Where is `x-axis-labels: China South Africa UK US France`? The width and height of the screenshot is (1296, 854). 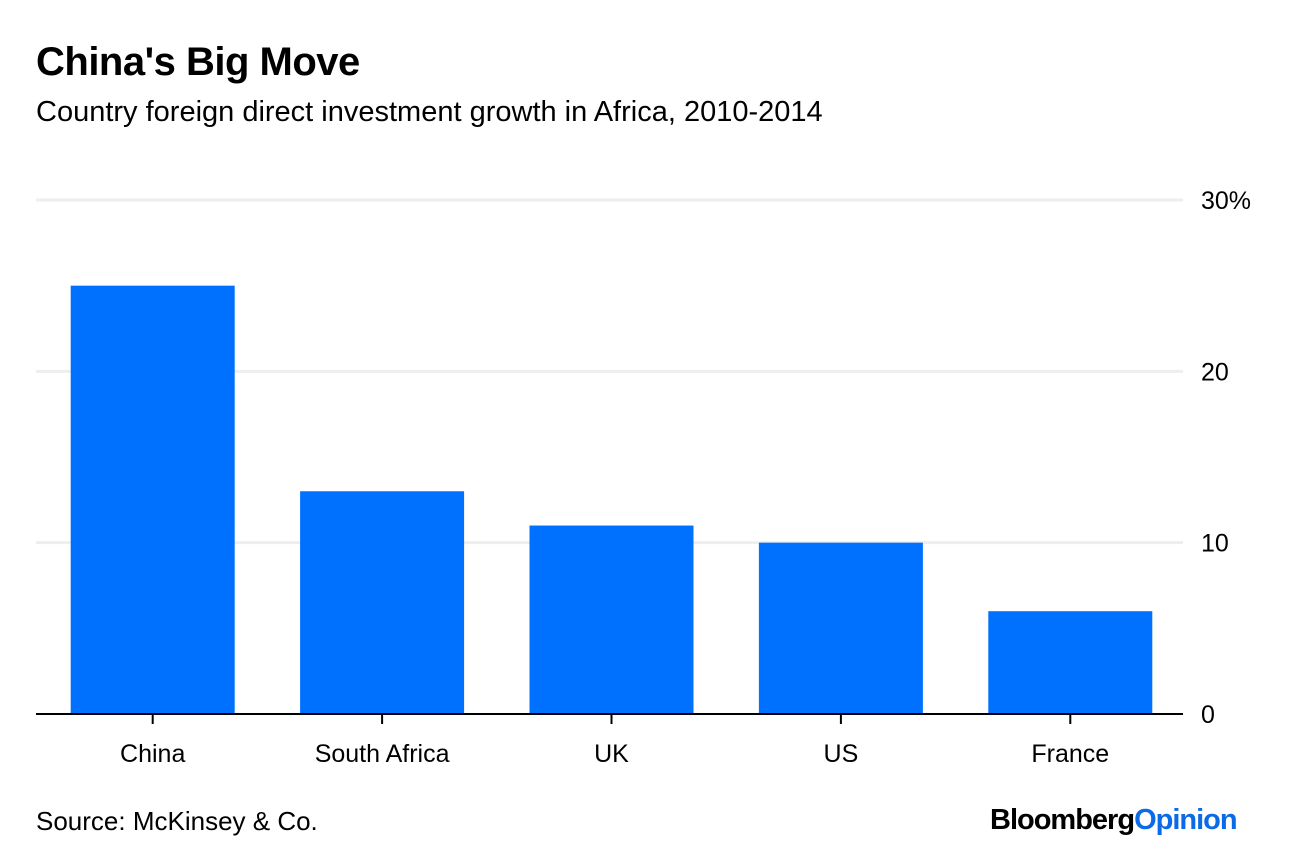
x-axis-labels: China South Africa UK US France is located at coordinates (614, 754).